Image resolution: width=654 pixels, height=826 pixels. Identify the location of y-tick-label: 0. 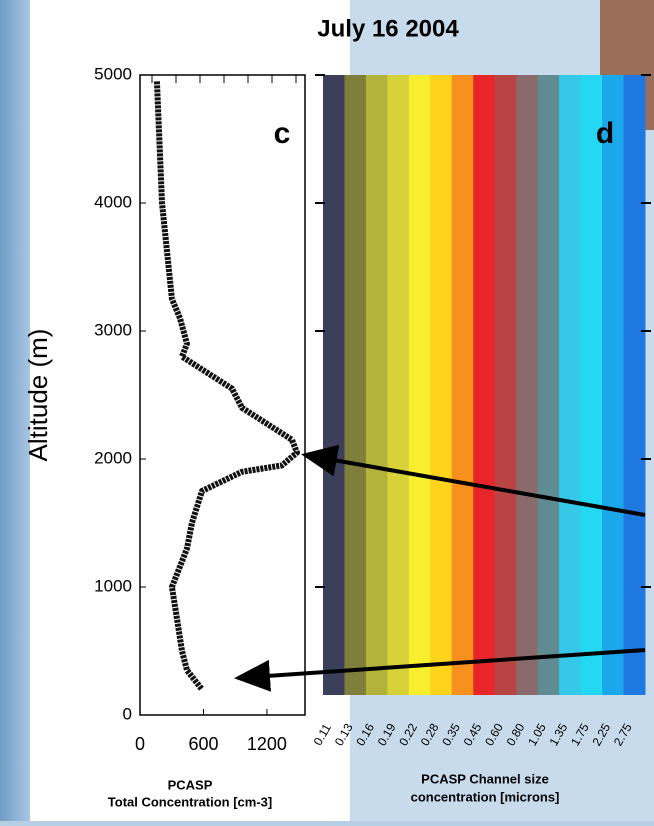
(127, 713).